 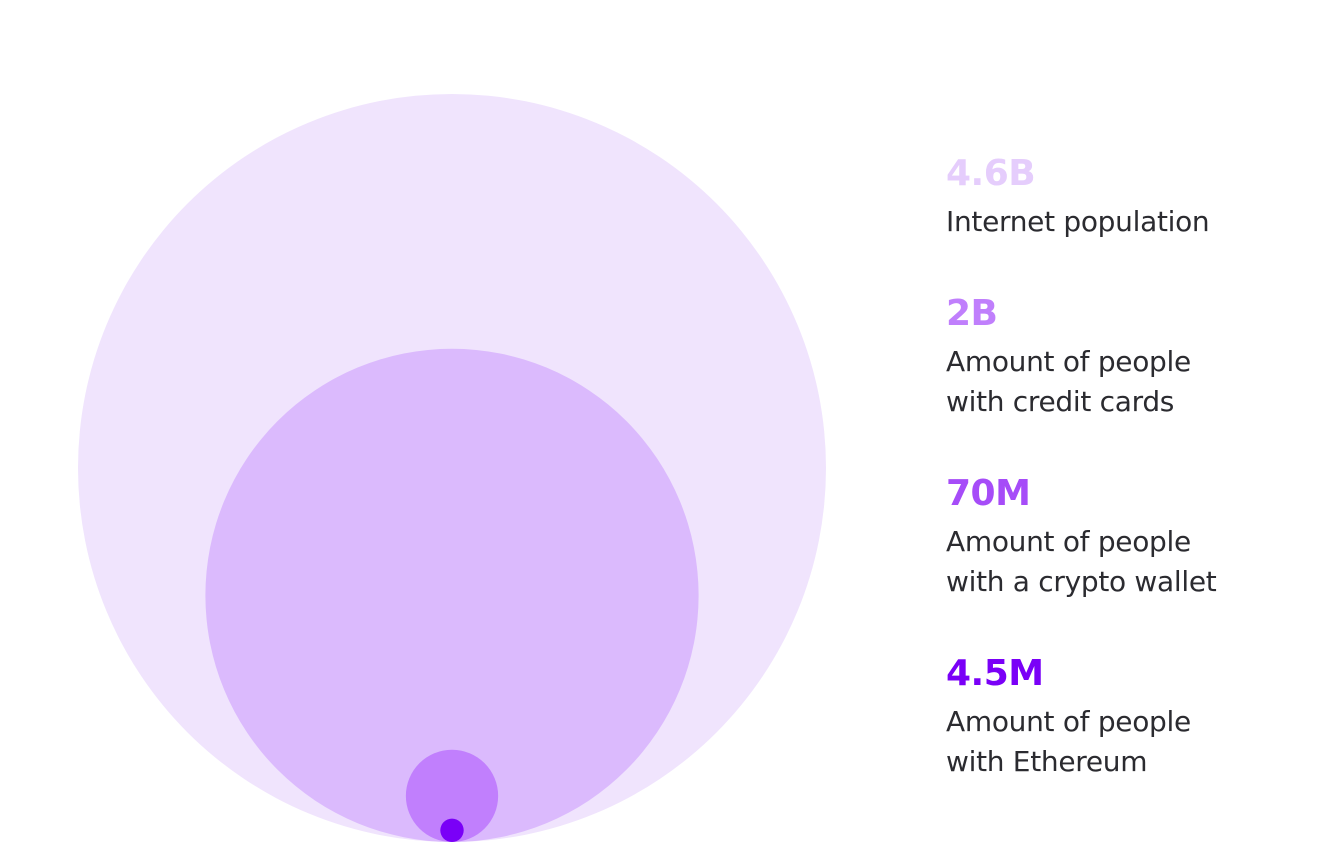 I want to click on category-label: Amount of people with a crypto wallet, so click(x=1081, y=561).